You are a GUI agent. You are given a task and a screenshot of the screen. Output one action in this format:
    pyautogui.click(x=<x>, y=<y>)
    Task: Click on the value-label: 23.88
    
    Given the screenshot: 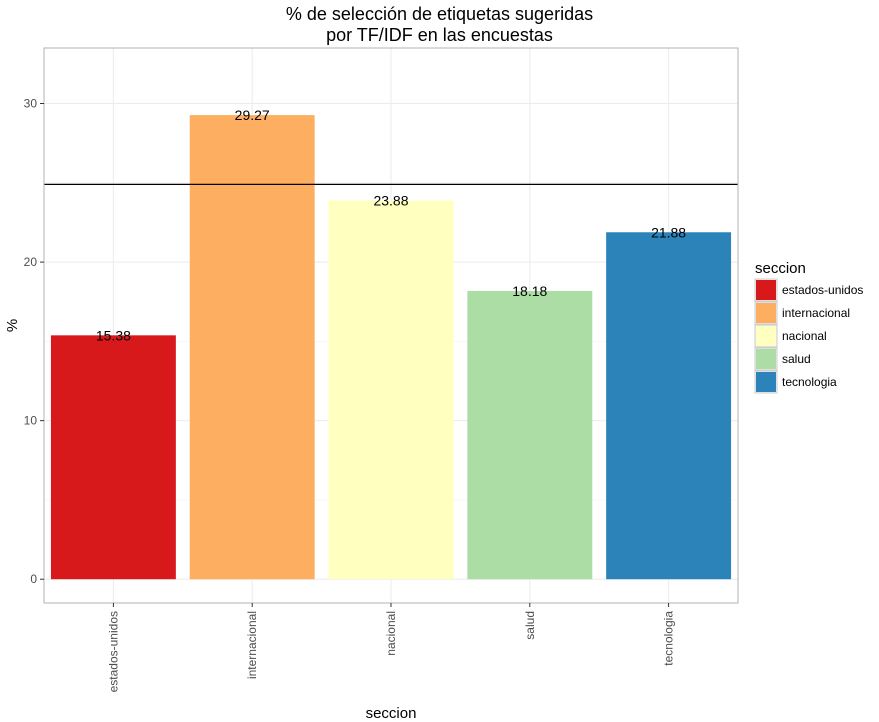 What is the action you would take?
    pyautogui.click(x=390, y=201)
    